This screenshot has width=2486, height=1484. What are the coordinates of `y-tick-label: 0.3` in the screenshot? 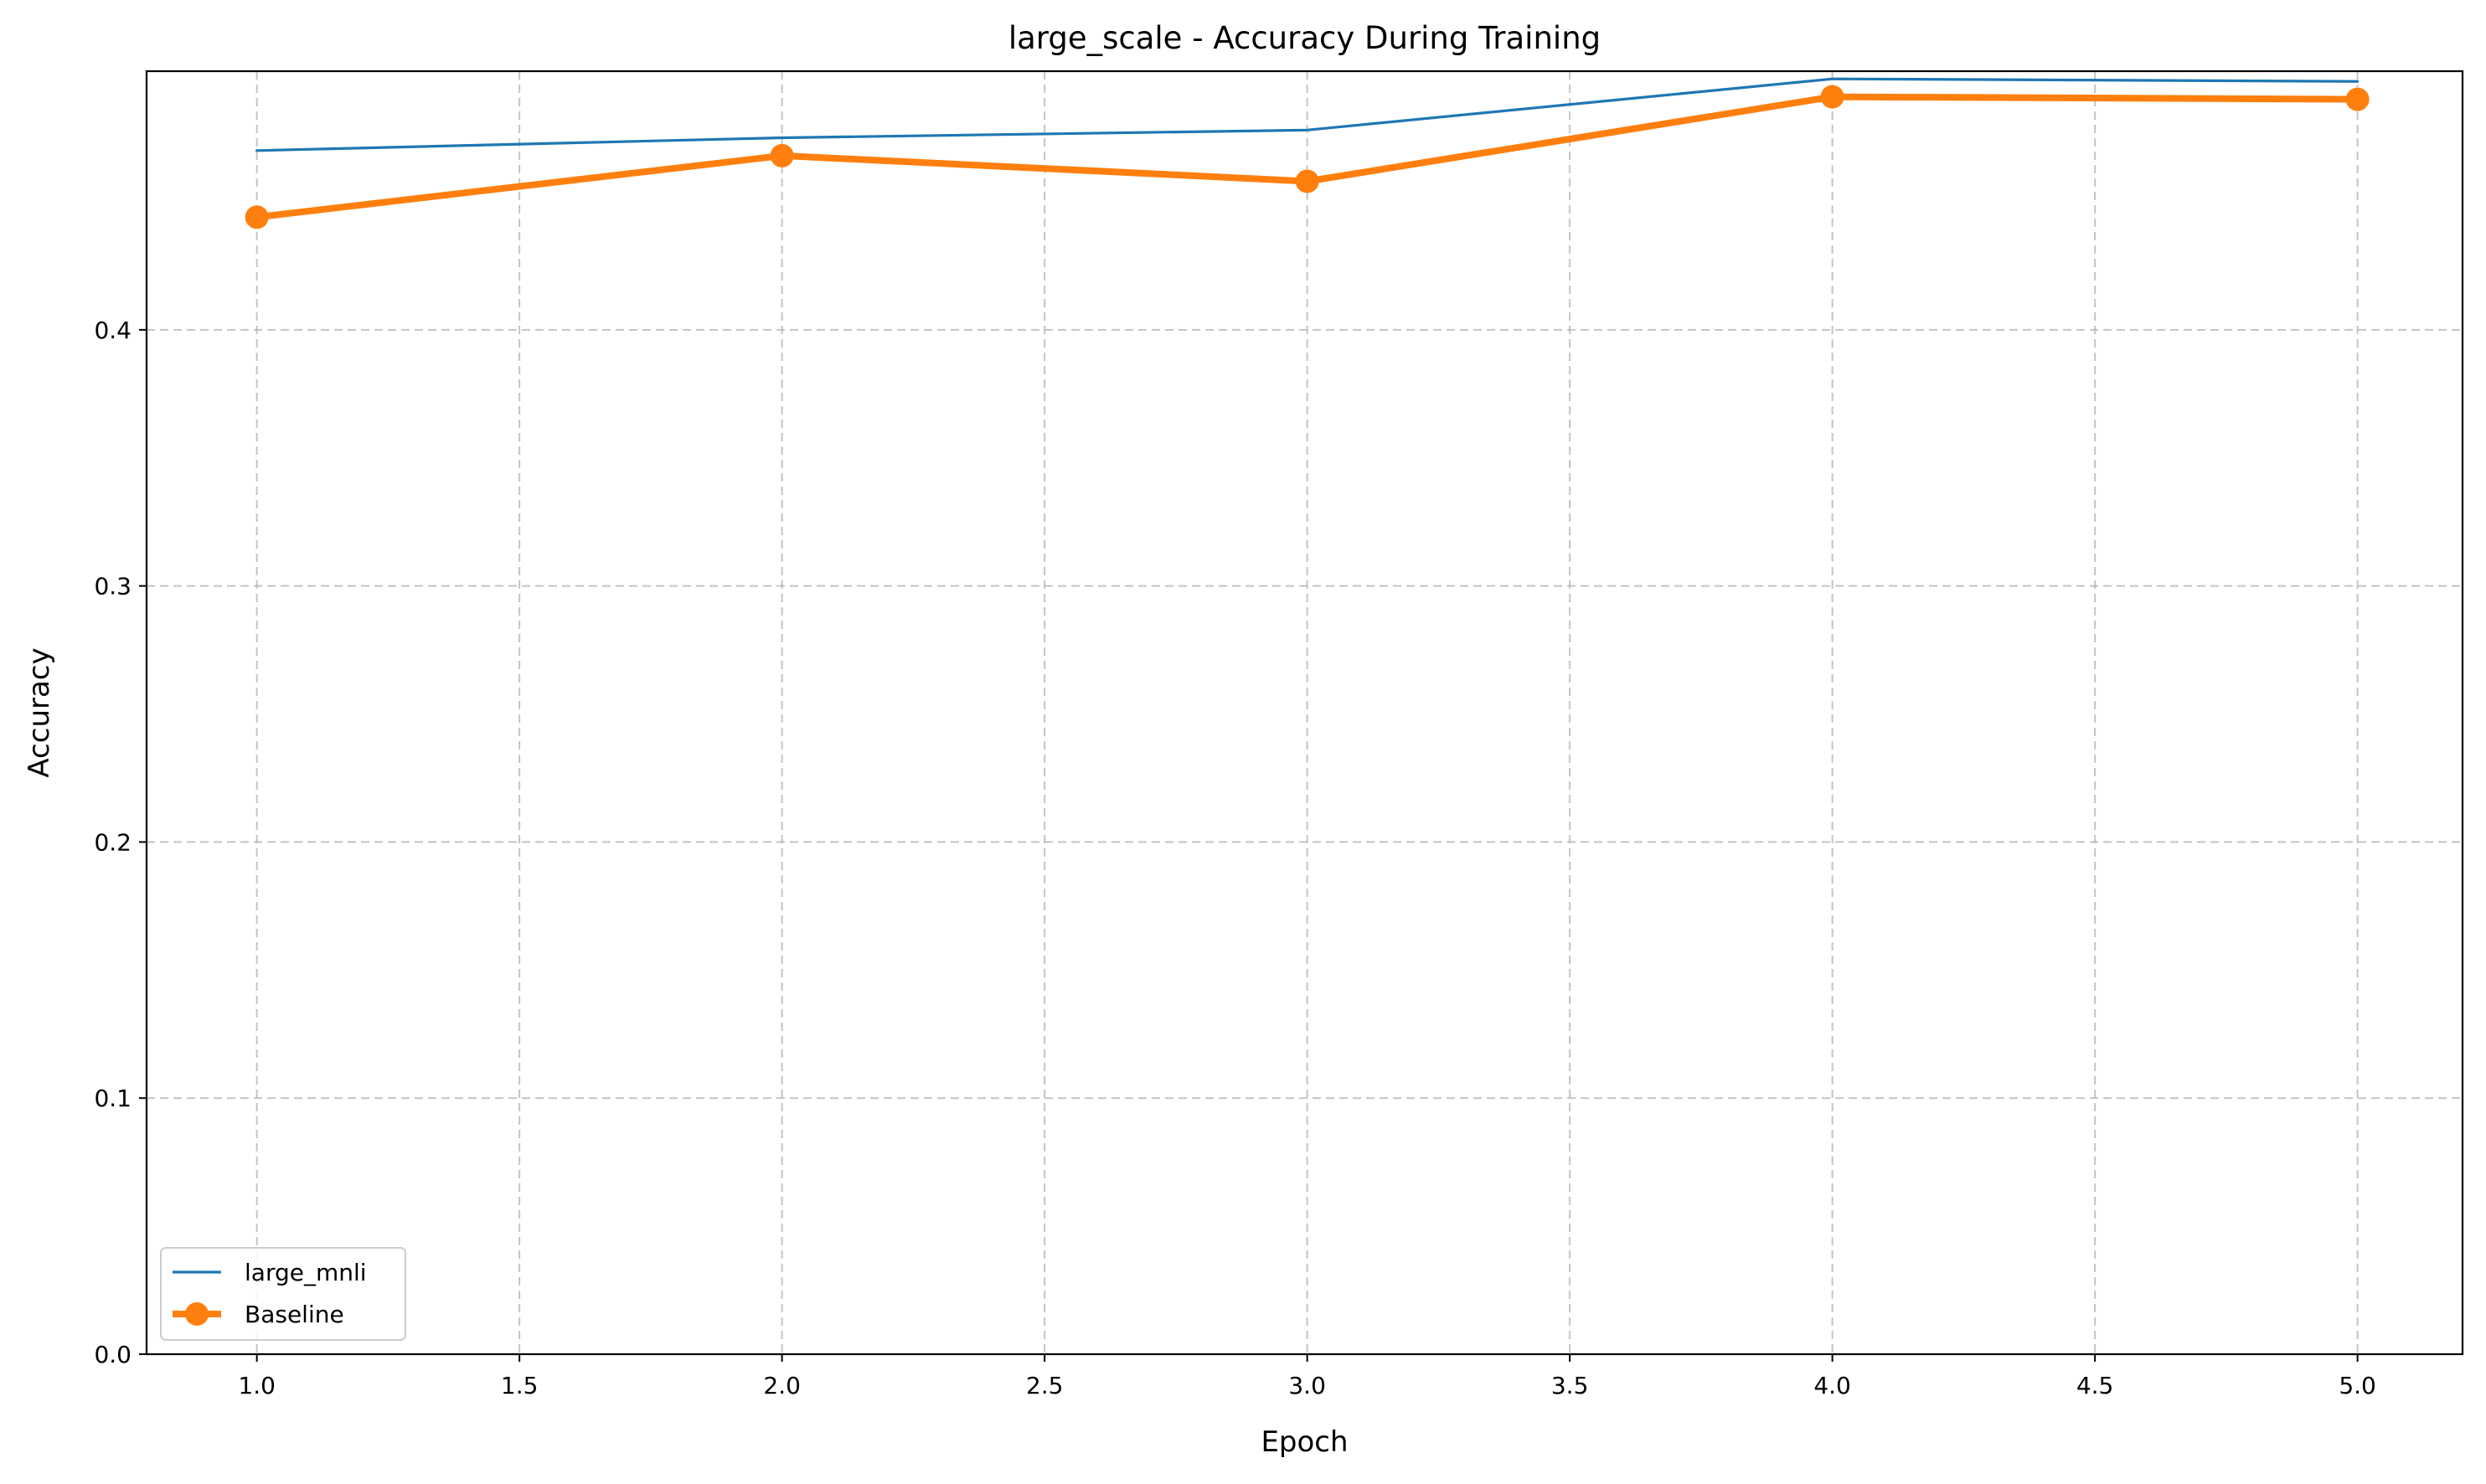 It's located at (113, 586).